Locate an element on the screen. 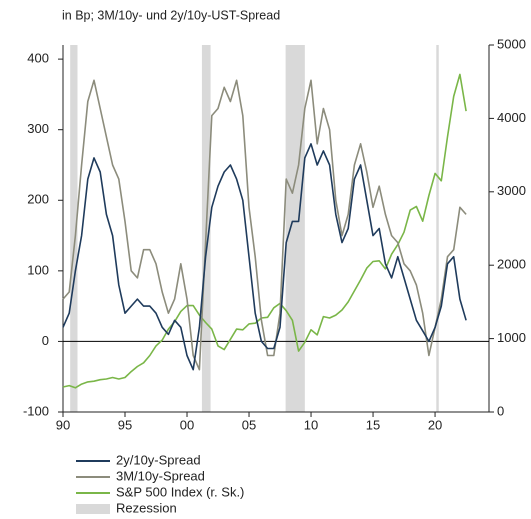 Image resolution: width=531 pixels, height=519 pixels. legend-label: 3M/10y-Spread is located at coordinates (160, 475).